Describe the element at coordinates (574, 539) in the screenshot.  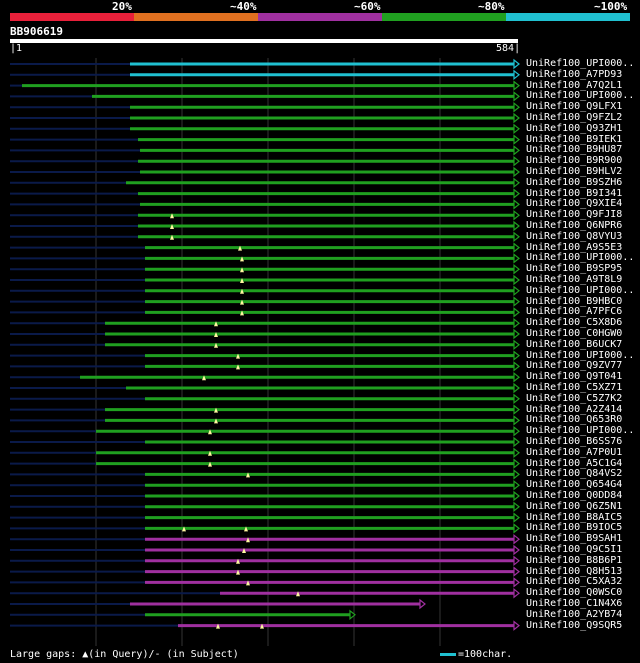
I see `hit-label: UniRef100_B9SAH1` at that location.